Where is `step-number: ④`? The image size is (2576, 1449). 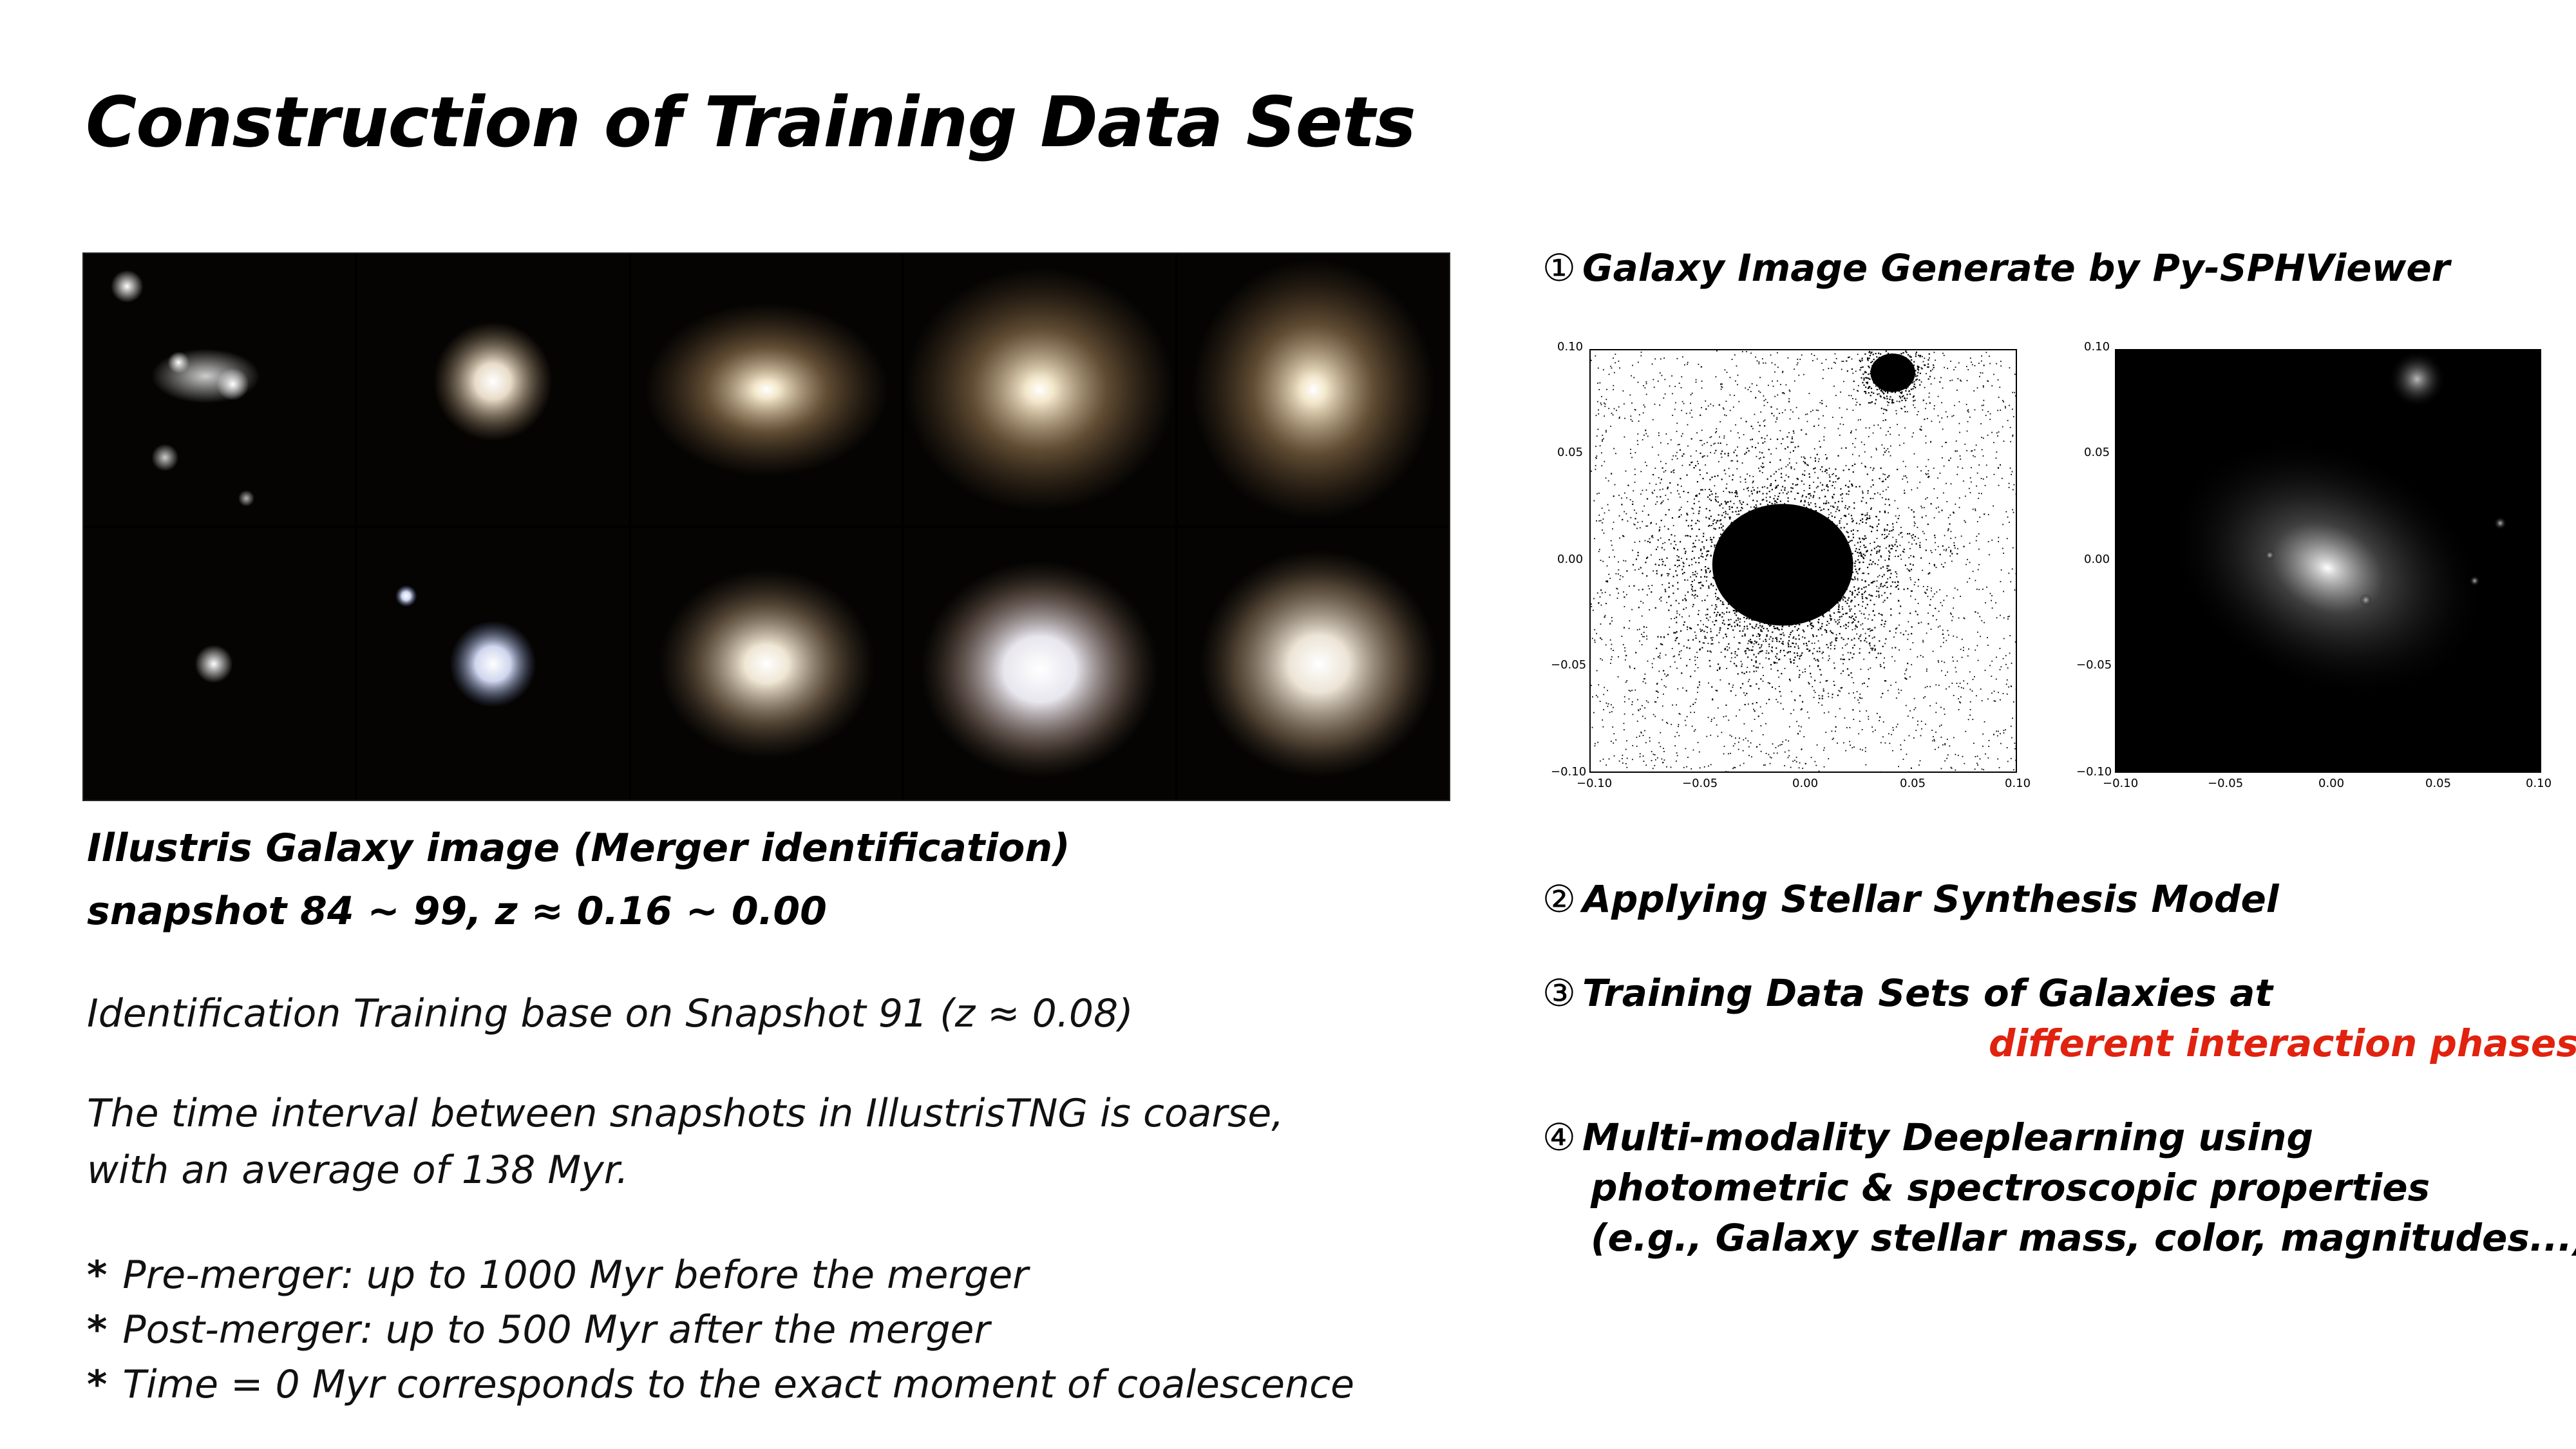
step-number: ④ is located at coordinates (1559, 1137).